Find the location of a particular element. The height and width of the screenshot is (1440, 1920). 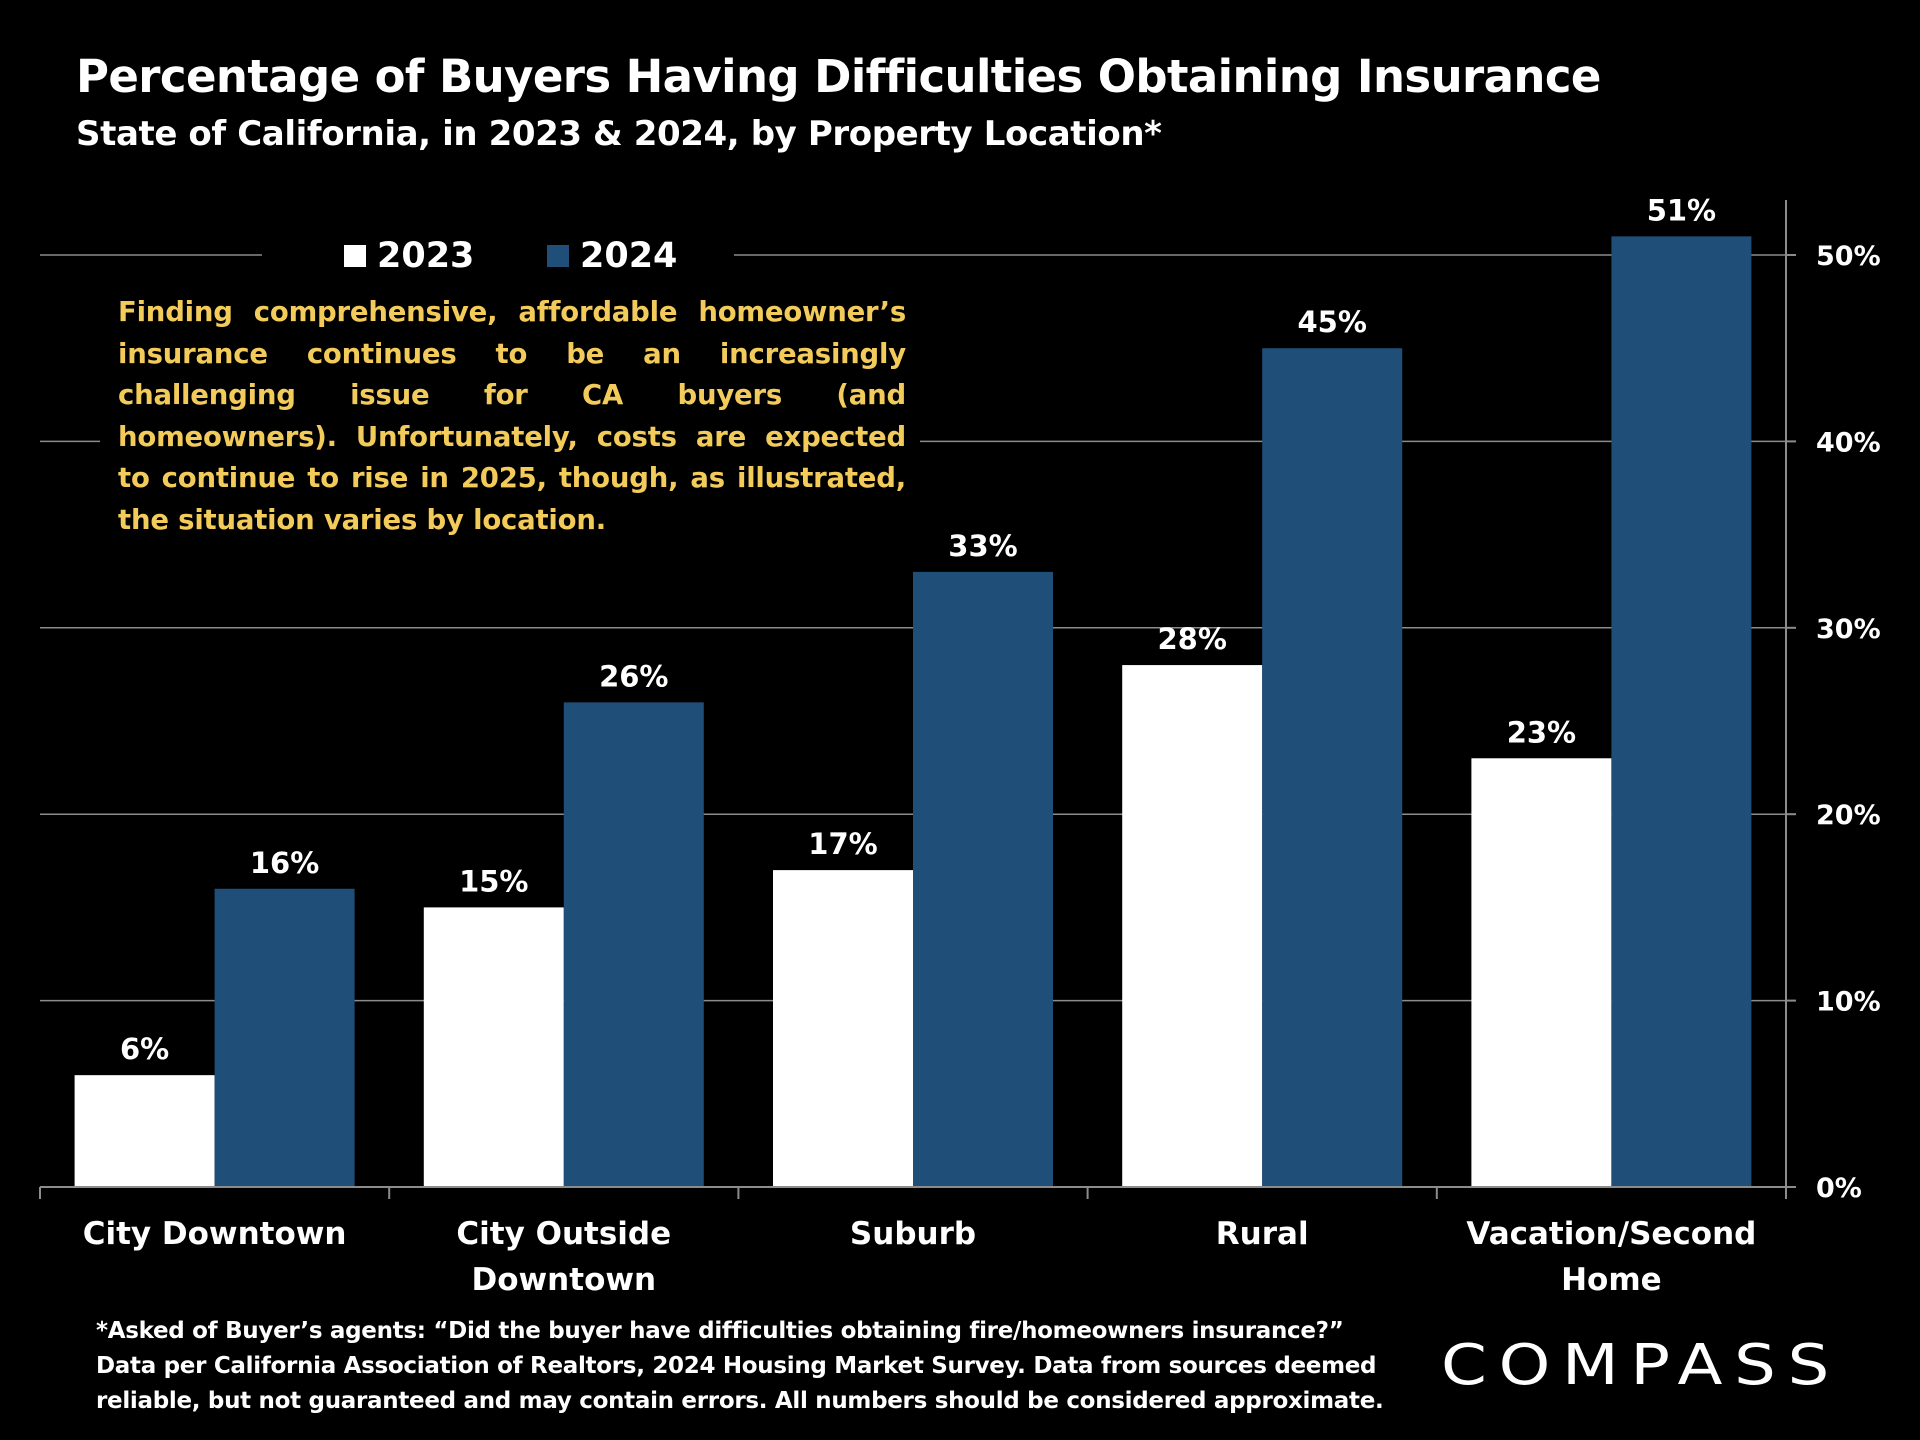

legend-label-2023: 2023 is located at coordinates (425, 256).